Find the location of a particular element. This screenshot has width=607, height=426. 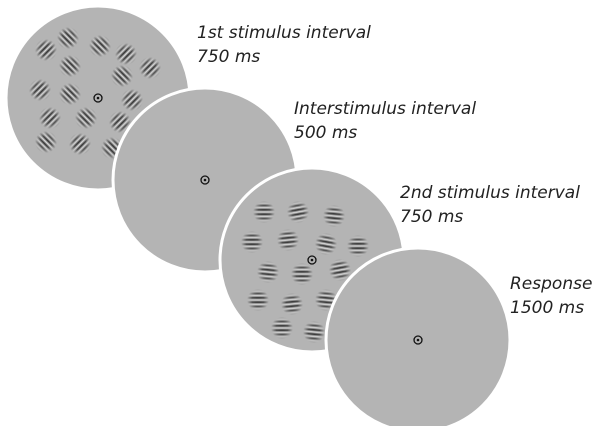

stage-duration: 1500 ms is located at coordinates (547, 308).